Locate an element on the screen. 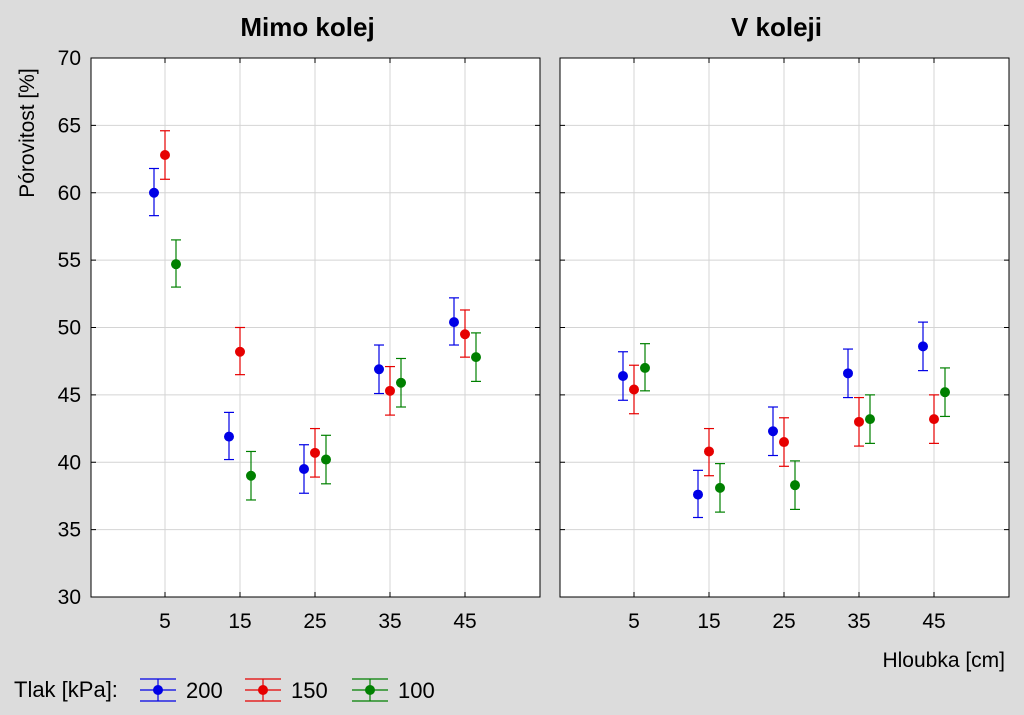 This screenshot has height=715, width=1024. panel-title: V koleji is located at coordinates (776, 27).